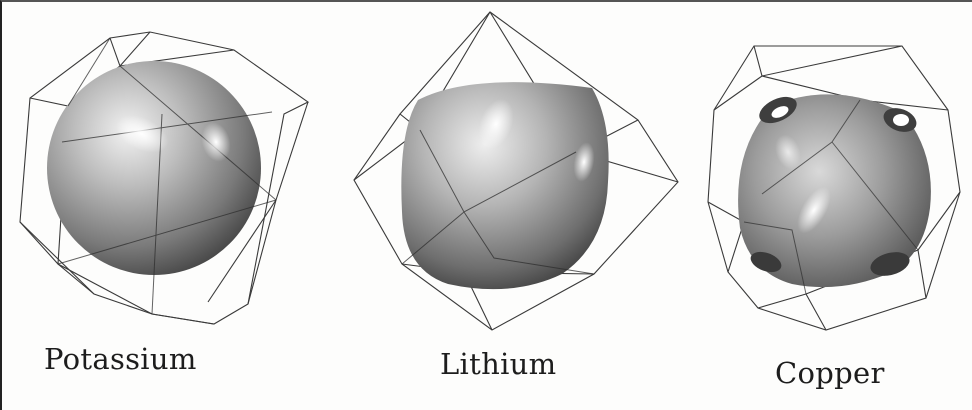 The width and height of the screenshot is (972, 410). I want to click on fermi-surface-rounded-cube, so click(505, 186).